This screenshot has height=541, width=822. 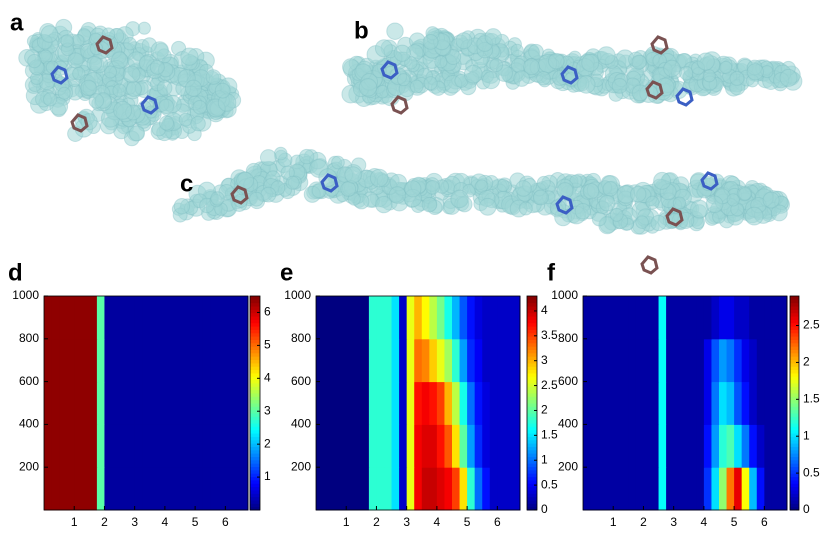 I want to click on panel-label: b, so click(x=361, y=30).